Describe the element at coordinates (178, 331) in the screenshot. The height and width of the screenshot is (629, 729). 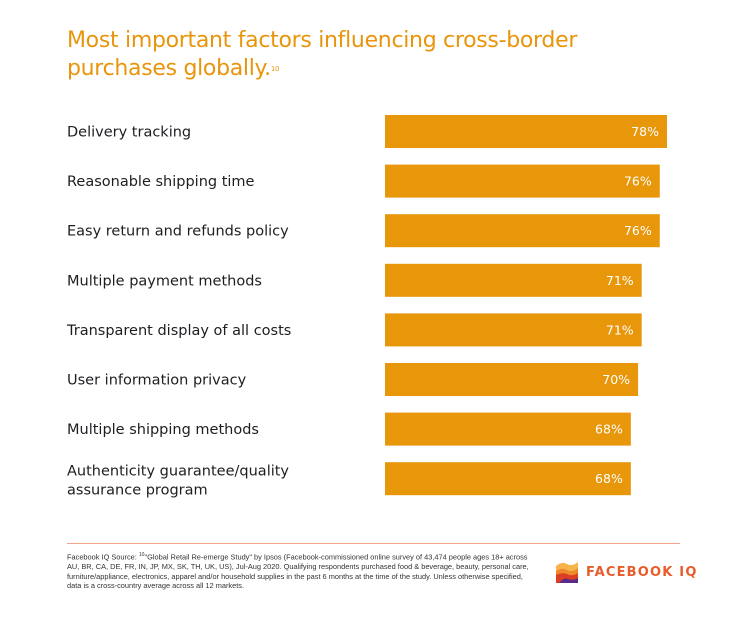
I see `category-label: Transparent display of all costs` at that location.